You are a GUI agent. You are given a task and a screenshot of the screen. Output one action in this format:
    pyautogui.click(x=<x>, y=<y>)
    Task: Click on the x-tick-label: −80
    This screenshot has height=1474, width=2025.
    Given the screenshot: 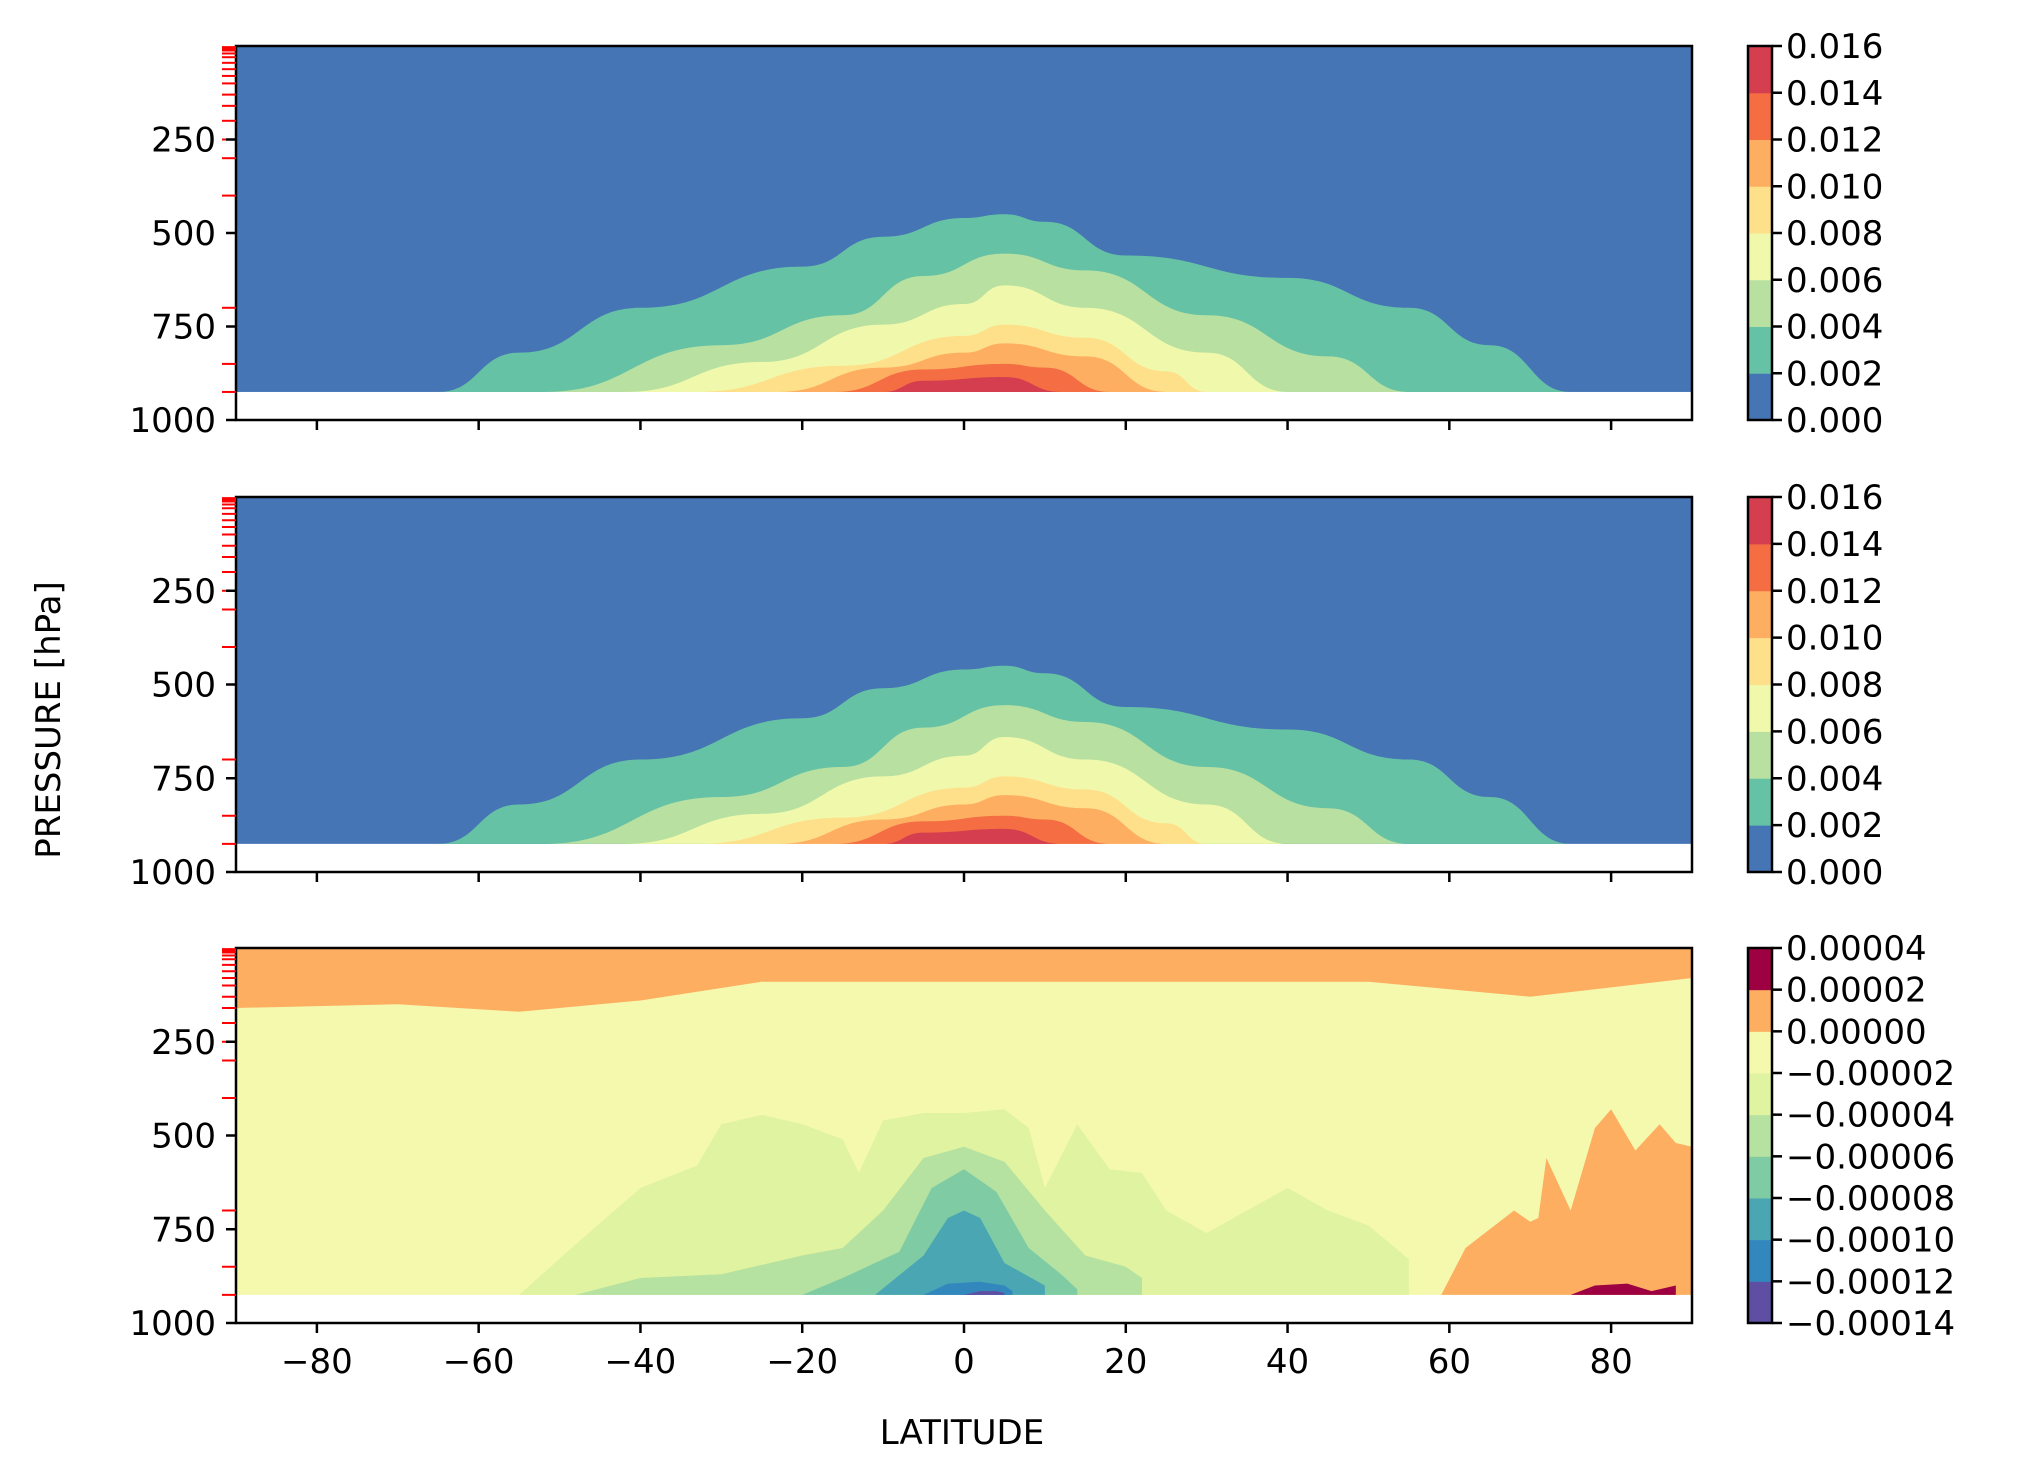 What is the action you would take?
    pyautogui.click(x=317, y=1362)
    